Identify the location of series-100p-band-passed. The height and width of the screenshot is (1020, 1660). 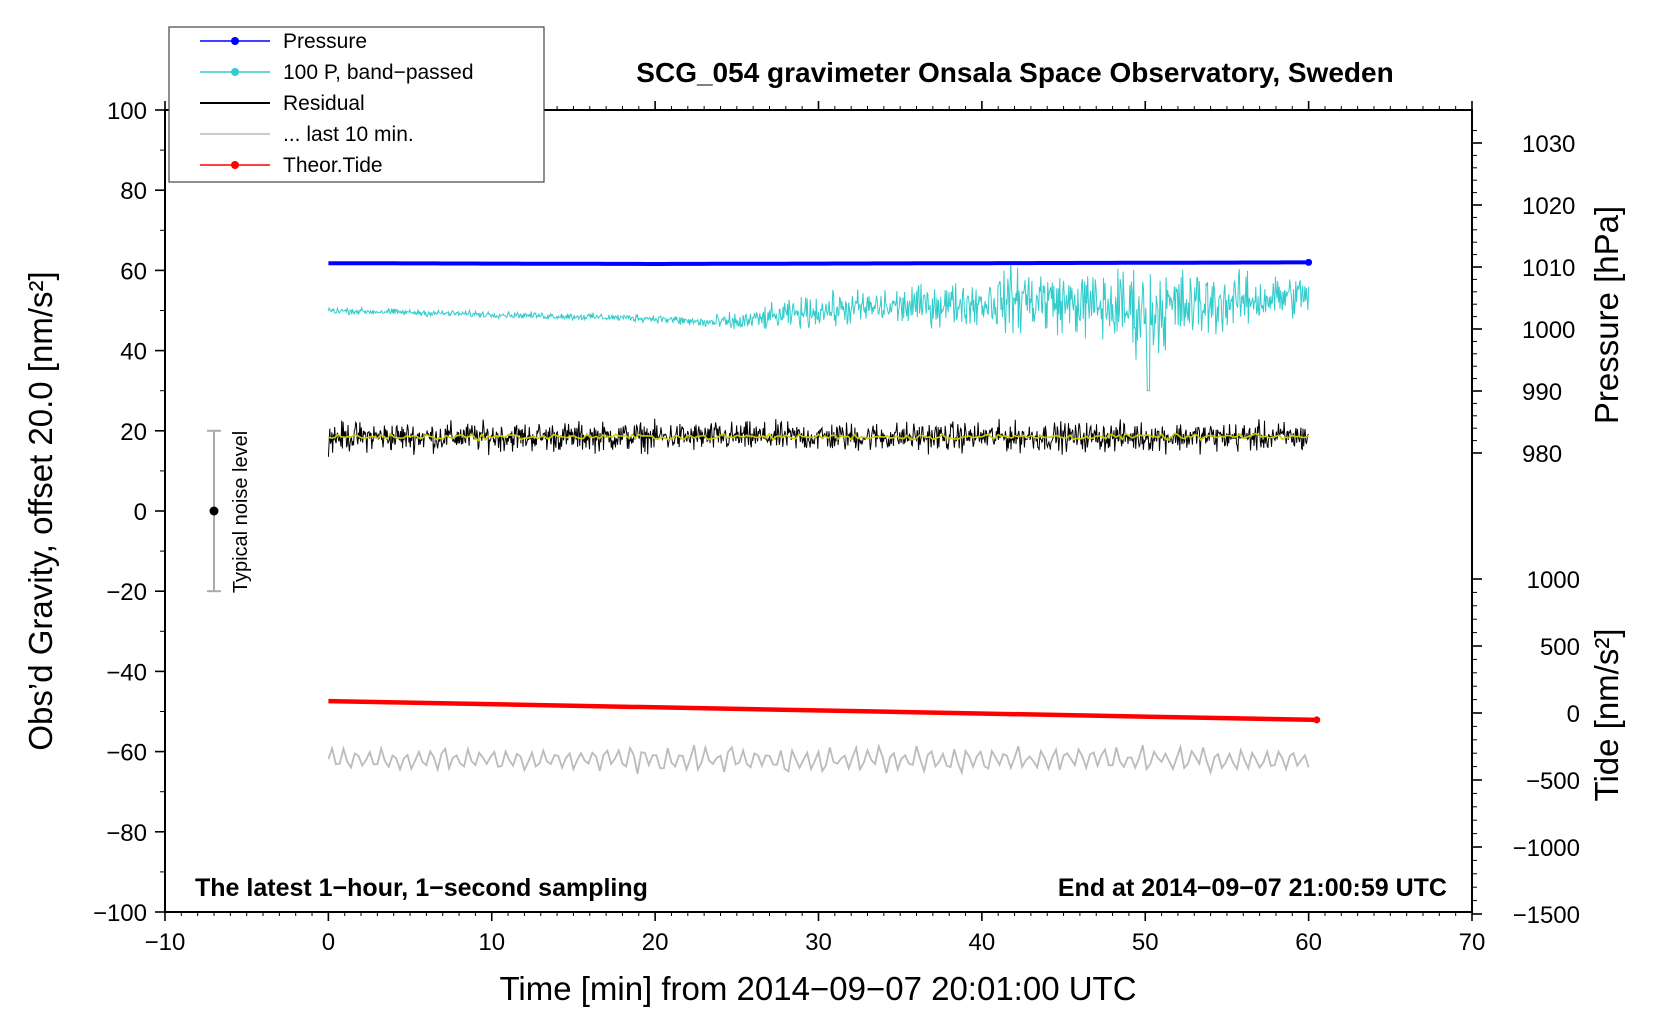
(818, 327).